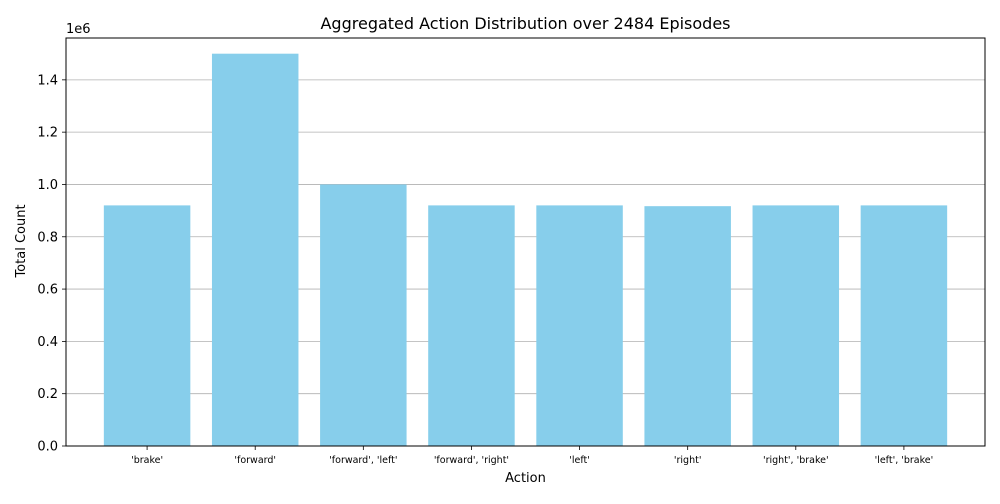 The width and height of the screenshot is (1000, 504). I want to click on x-axis-label: Action, so click(525, 478).